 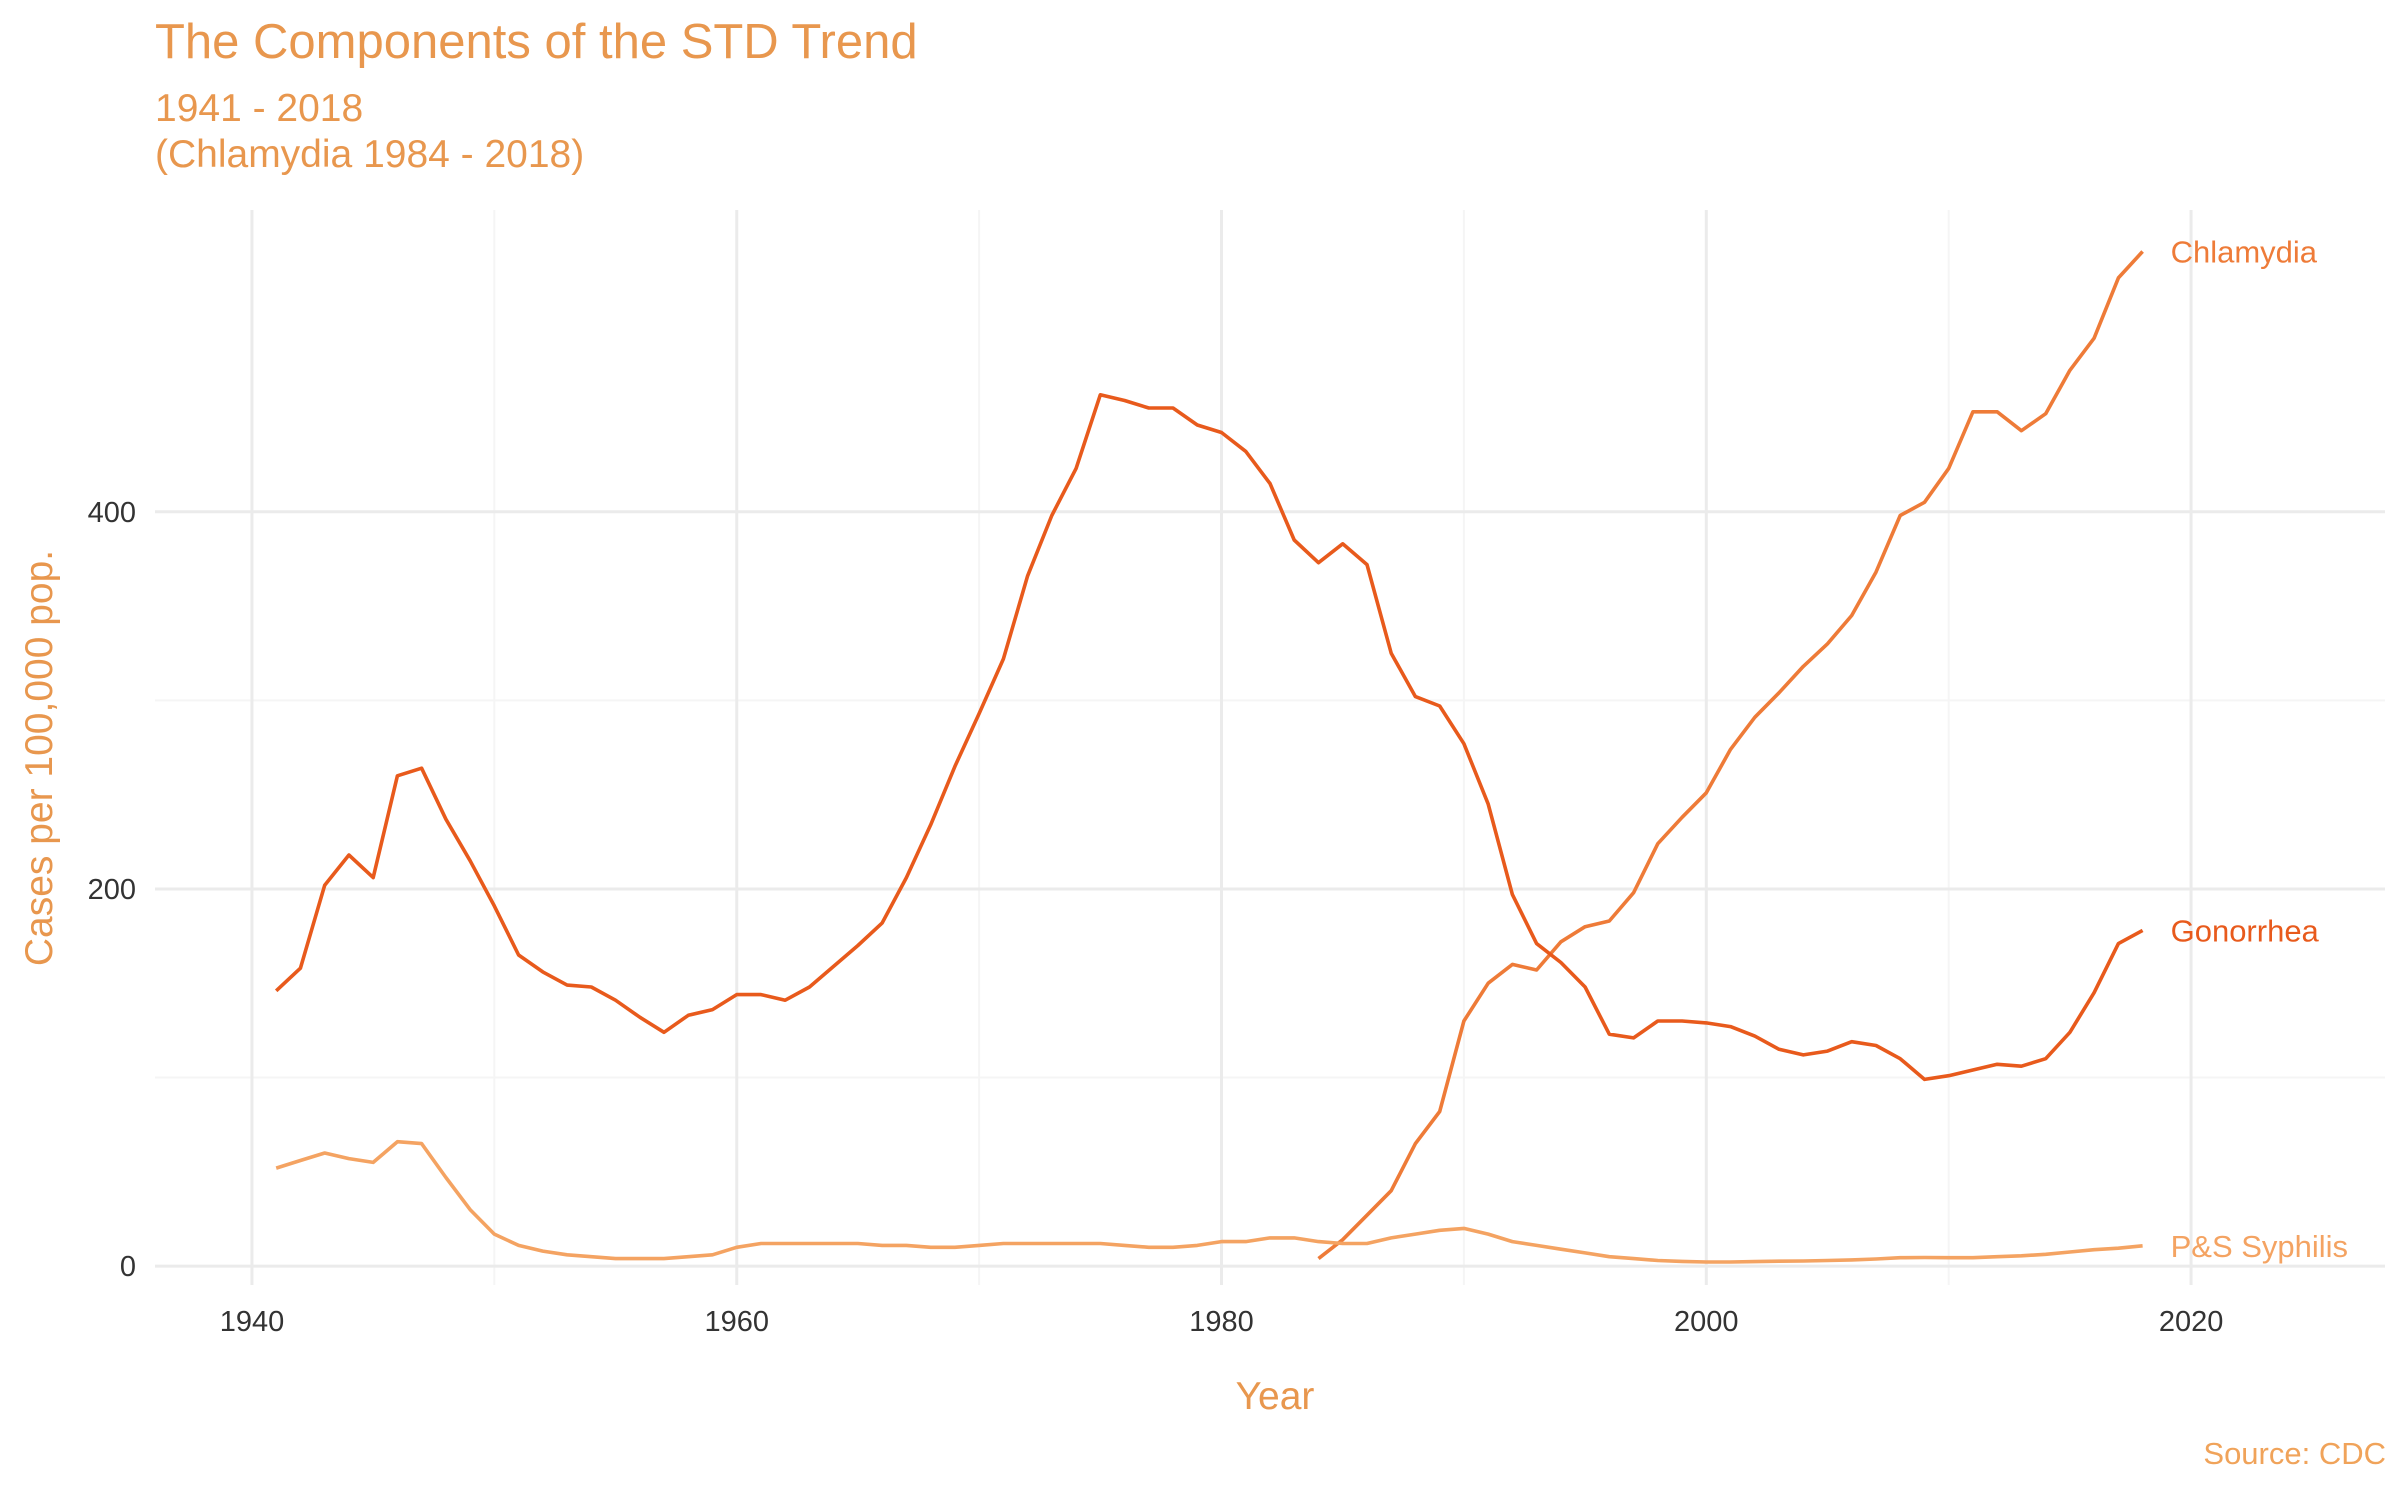 I want to click on series-end-labels: Chlamydia Gonorrhea P&S Syphilis, so click(x=2259, y=748).